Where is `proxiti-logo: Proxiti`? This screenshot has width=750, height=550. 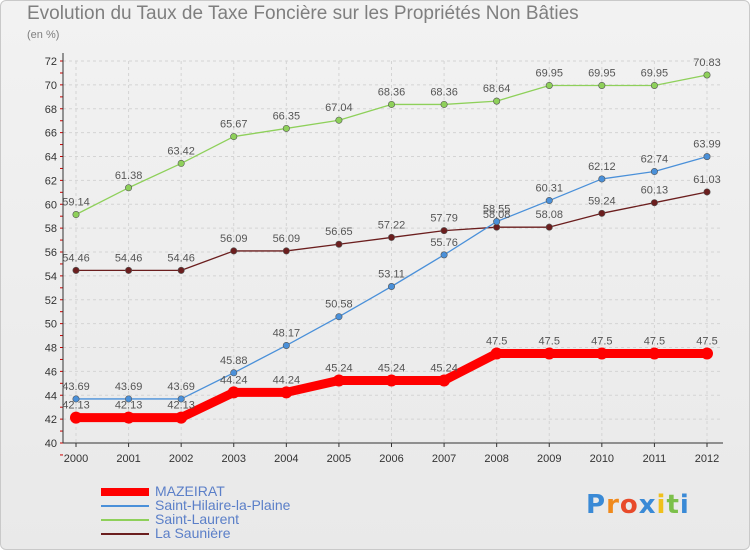 proxiti-logo: Proxiti is located at coordinates (638, 505).